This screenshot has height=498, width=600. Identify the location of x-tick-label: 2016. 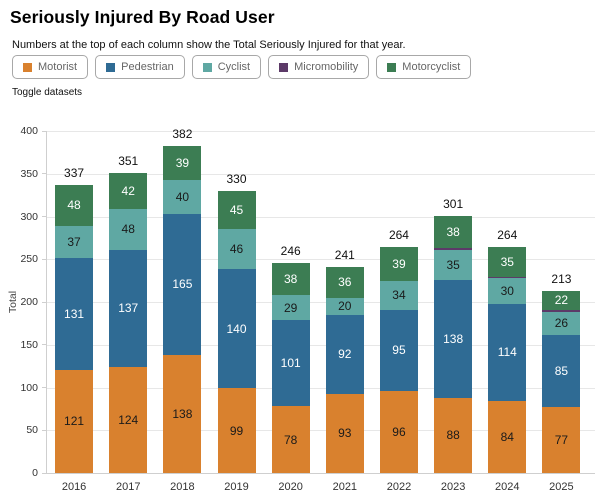
(74, 487).